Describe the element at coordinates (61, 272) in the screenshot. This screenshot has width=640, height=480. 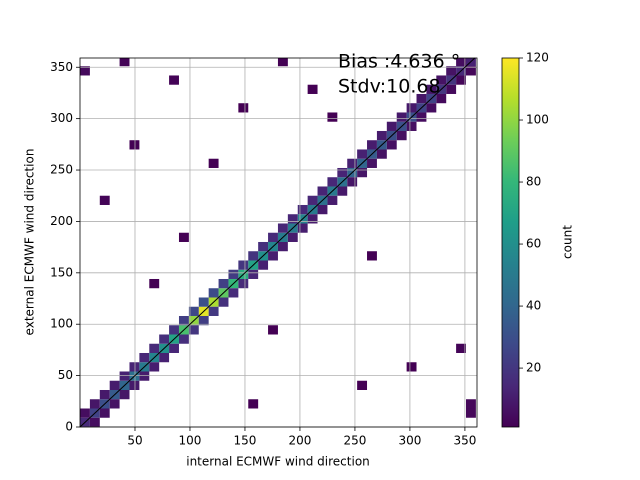
I see `y-tick-label: 150` at that location.